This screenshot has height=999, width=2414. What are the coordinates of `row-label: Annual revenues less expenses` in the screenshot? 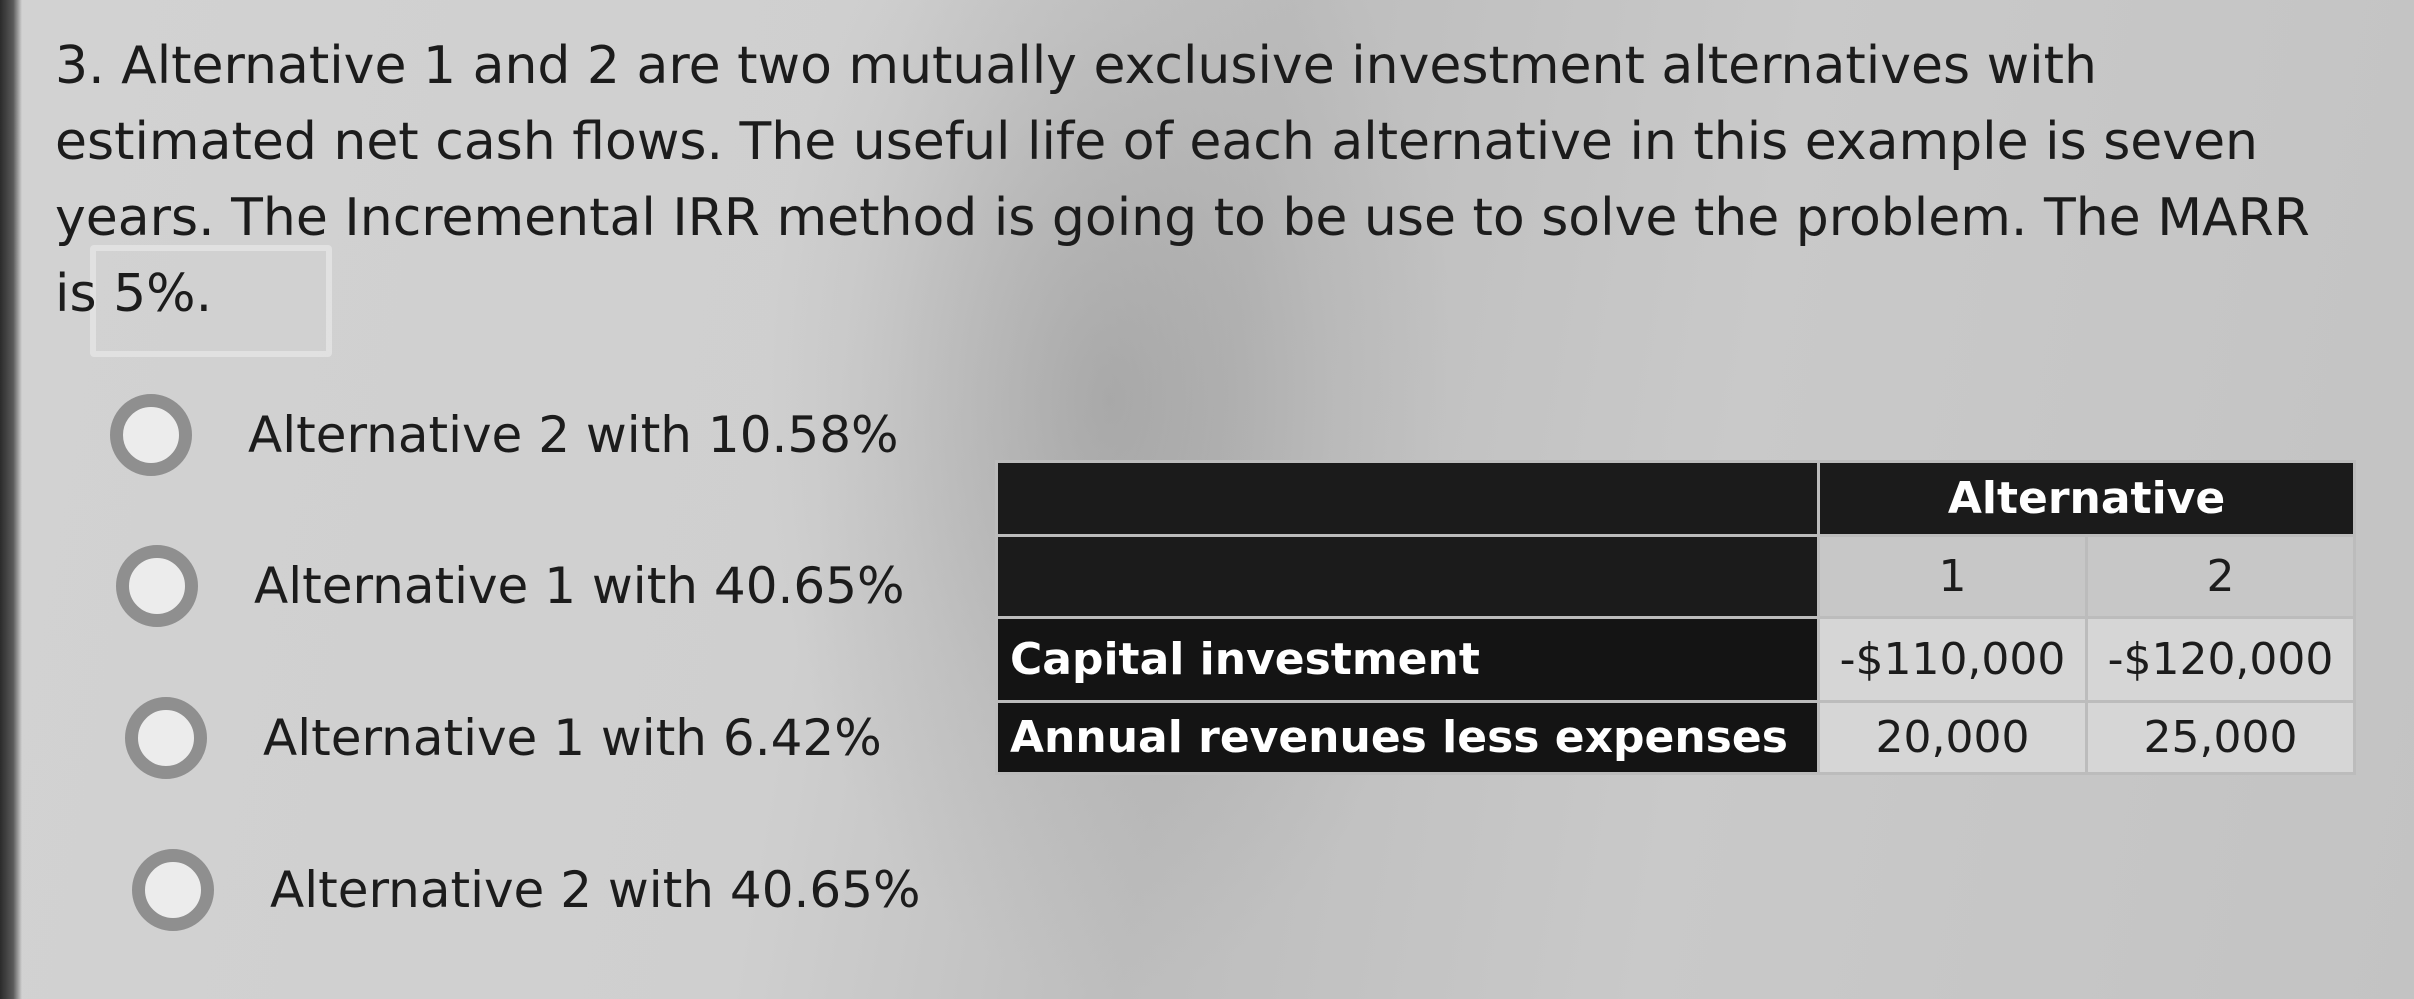 It's located at (1407, 737).